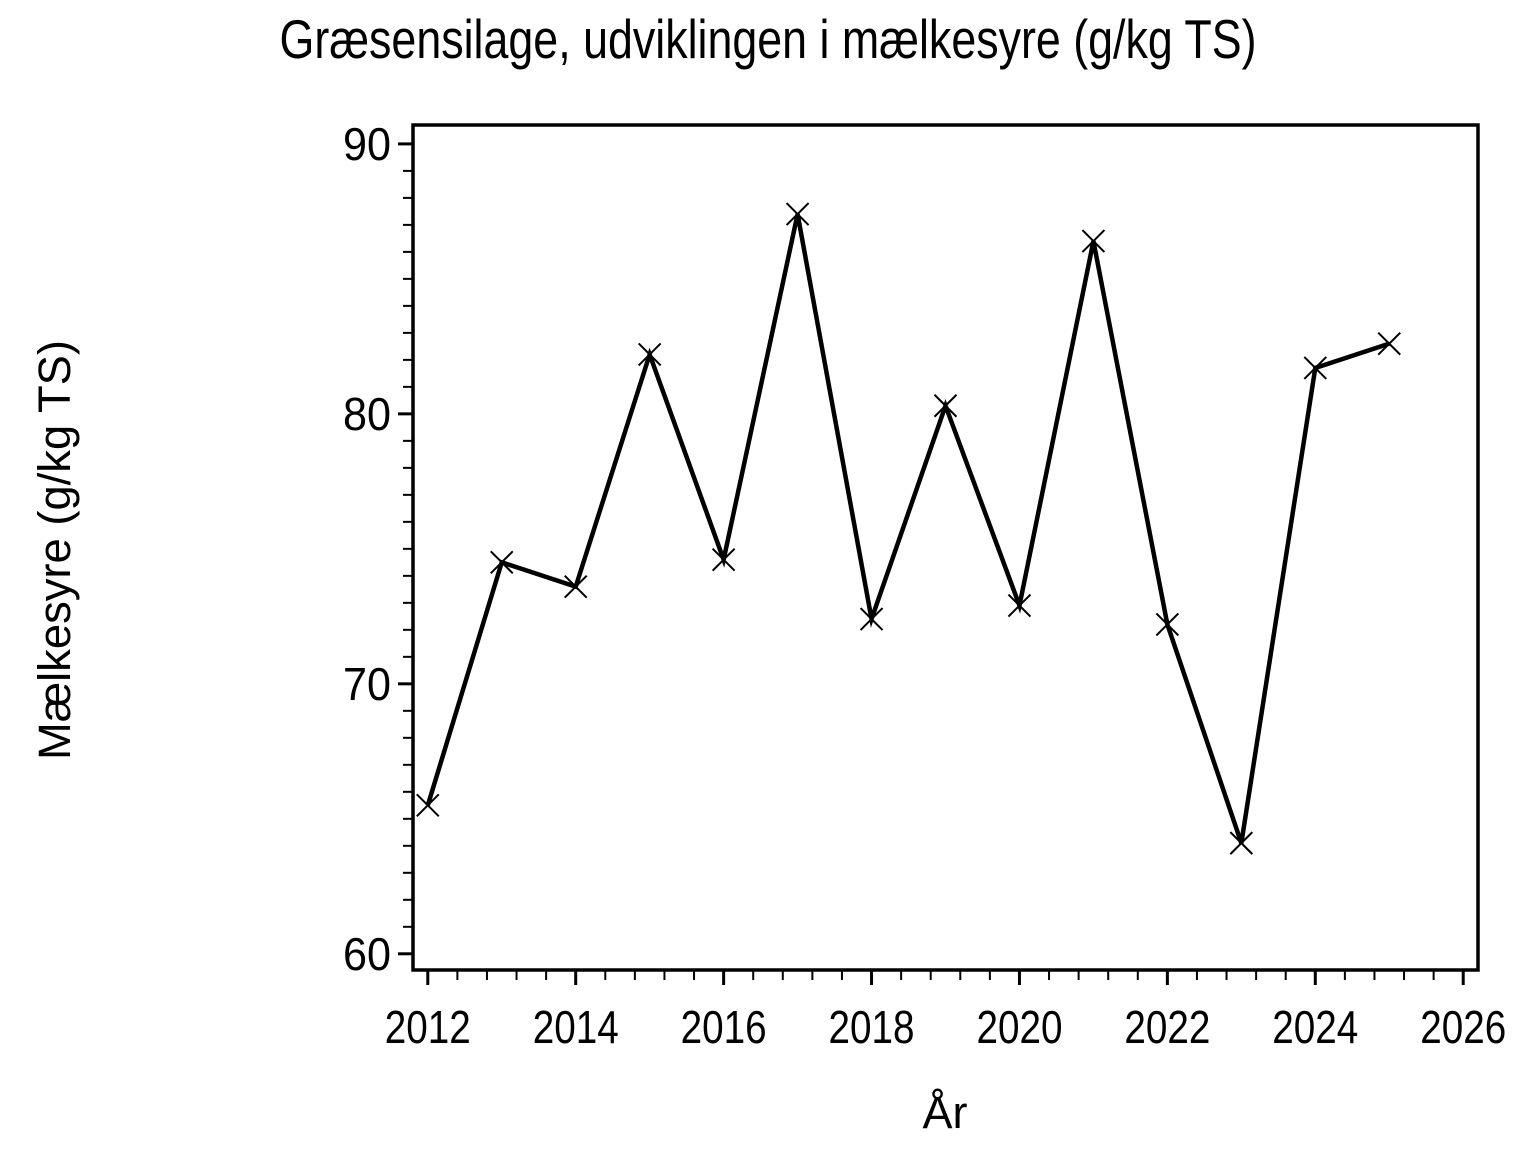  What do you see at coordinates (428, 1027) in the screenshot?
I see `x-tick-label: 2012` at bounding box center [428, 1027].